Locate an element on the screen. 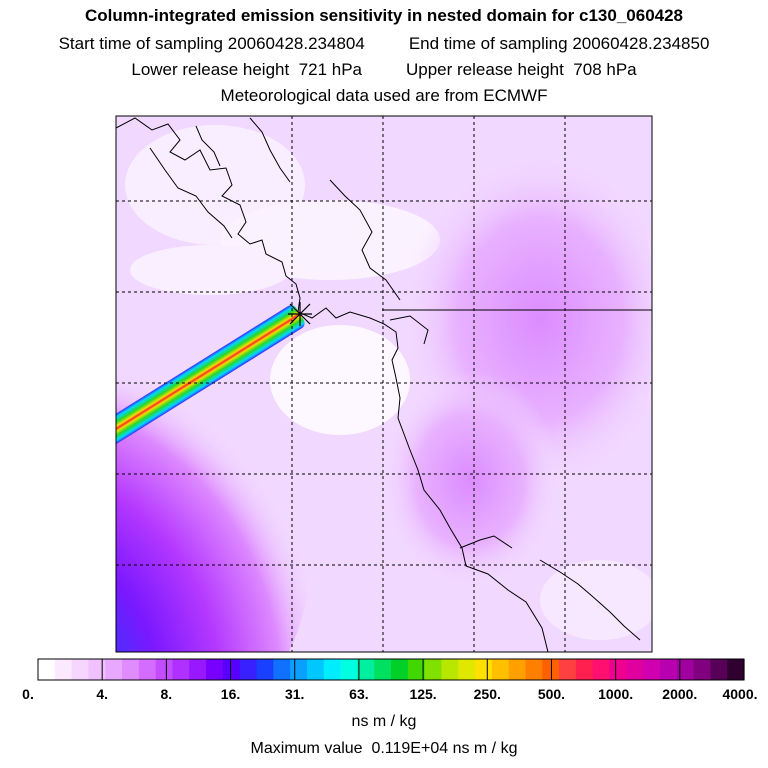 This screenshot has width=768, height=768. colorbar-tick-label: 8. is located at coordinates (166, 694).